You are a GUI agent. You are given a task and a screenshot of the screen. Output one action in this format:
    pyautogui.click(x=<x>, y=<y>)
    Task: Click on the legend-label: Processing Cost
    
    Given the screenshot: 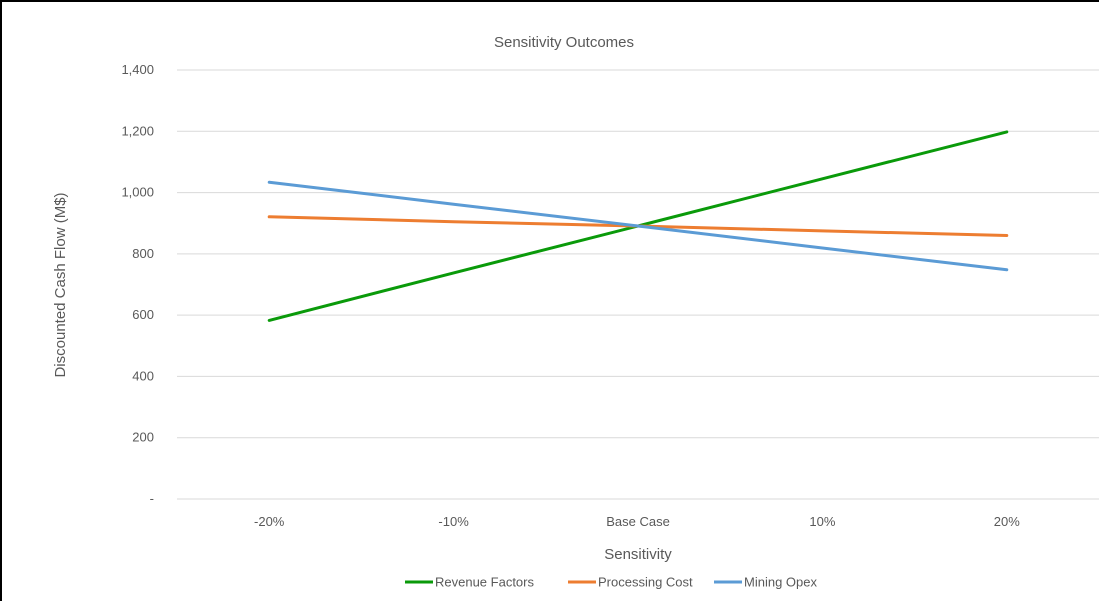 What is the action you would take?
    pyautogui.click(x=645, y=582)
    